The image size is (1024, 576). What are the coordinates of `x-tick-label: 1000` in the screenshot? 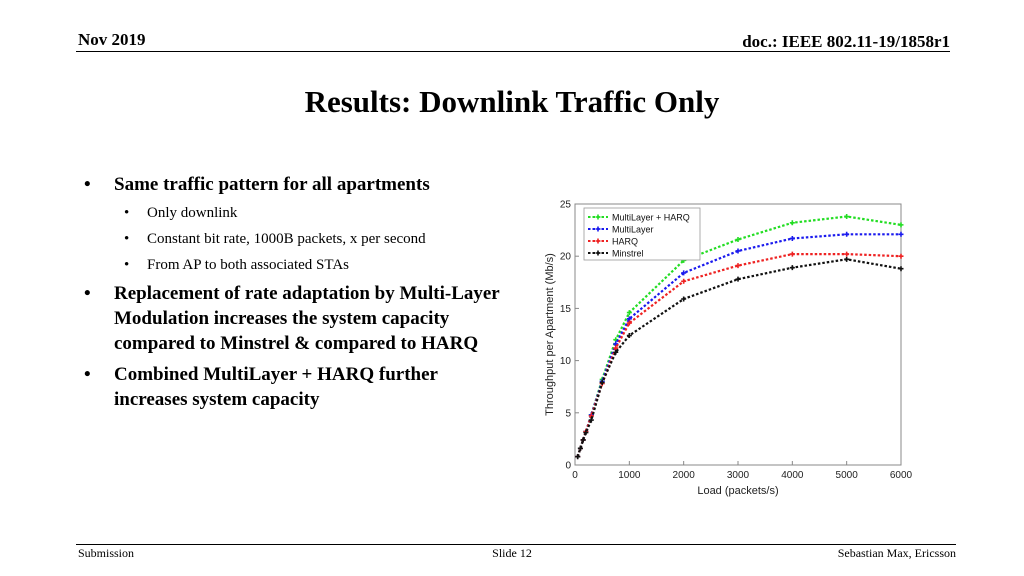 It's located at (629, 475).